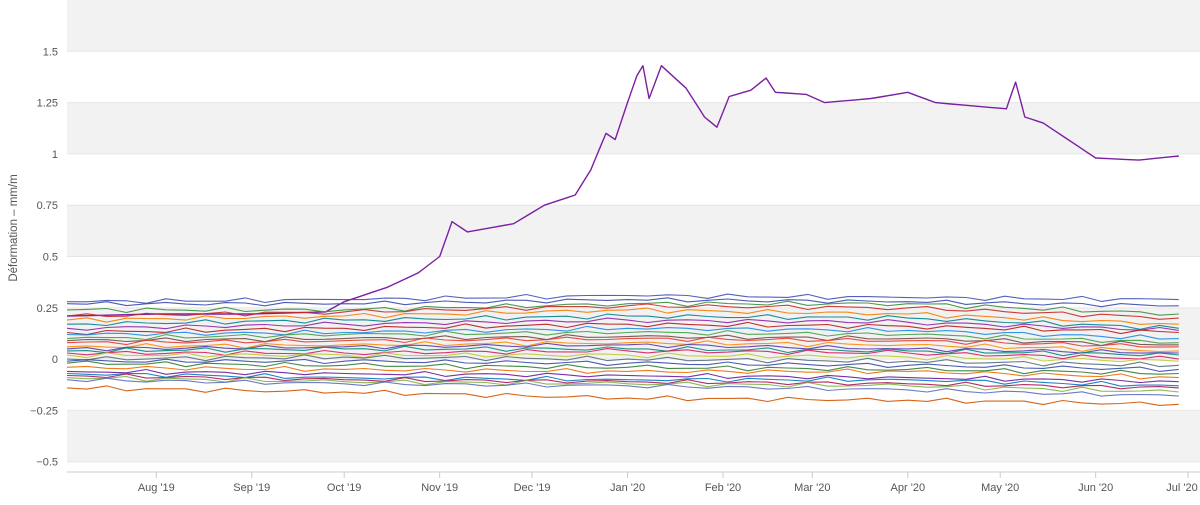  I want to click on y-tick-label: −0.25, so click(44, 411).